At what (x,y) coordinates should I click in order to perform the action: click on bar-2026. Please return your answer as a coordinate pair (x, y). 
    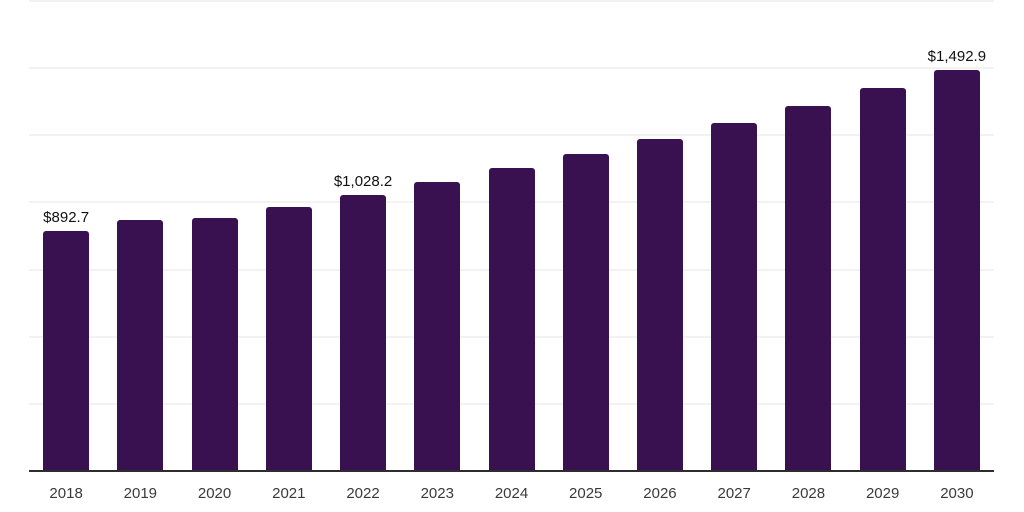
    Looking at the image, I should click on (659, 305).